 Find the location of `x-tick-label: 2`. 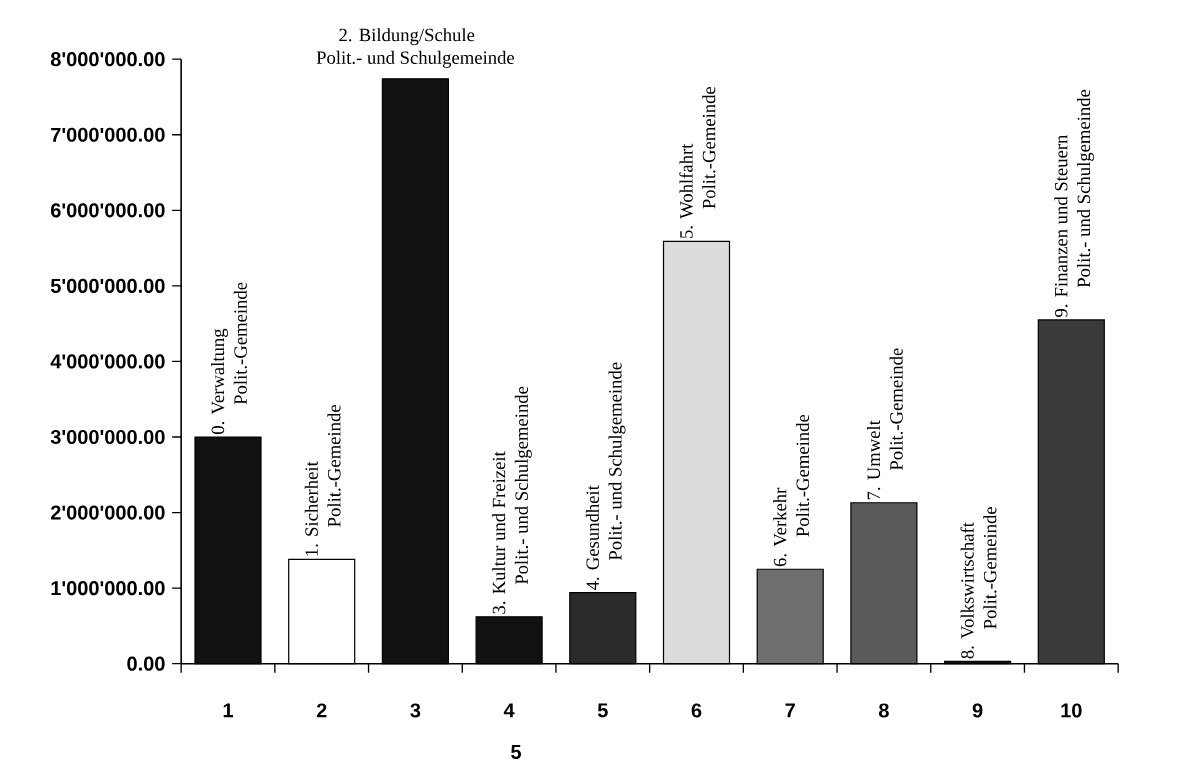

x-tick-label: 2 is located at coordinates (321, 710).